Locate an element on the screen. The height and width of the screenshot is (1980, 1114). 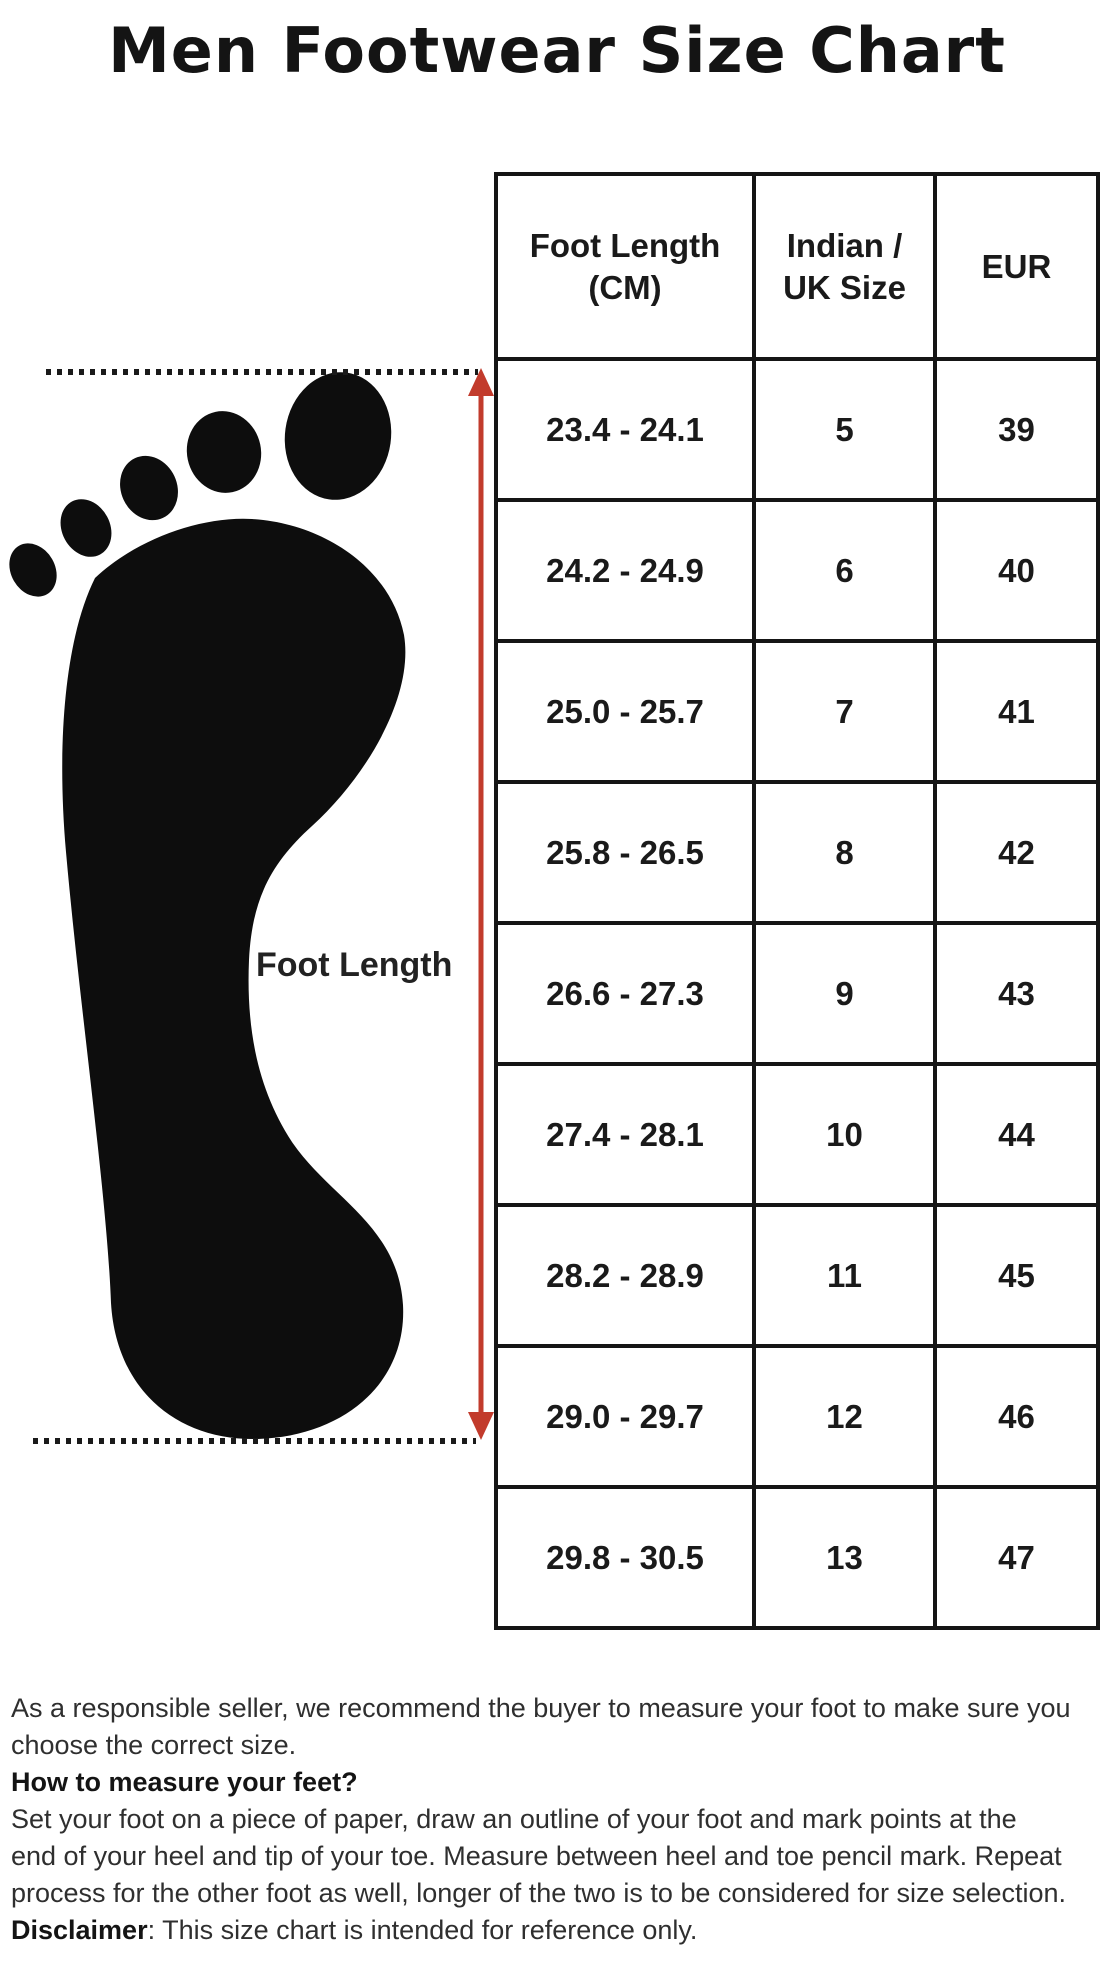
cell-uk-size: 7 is located at coordinates (844, 711).